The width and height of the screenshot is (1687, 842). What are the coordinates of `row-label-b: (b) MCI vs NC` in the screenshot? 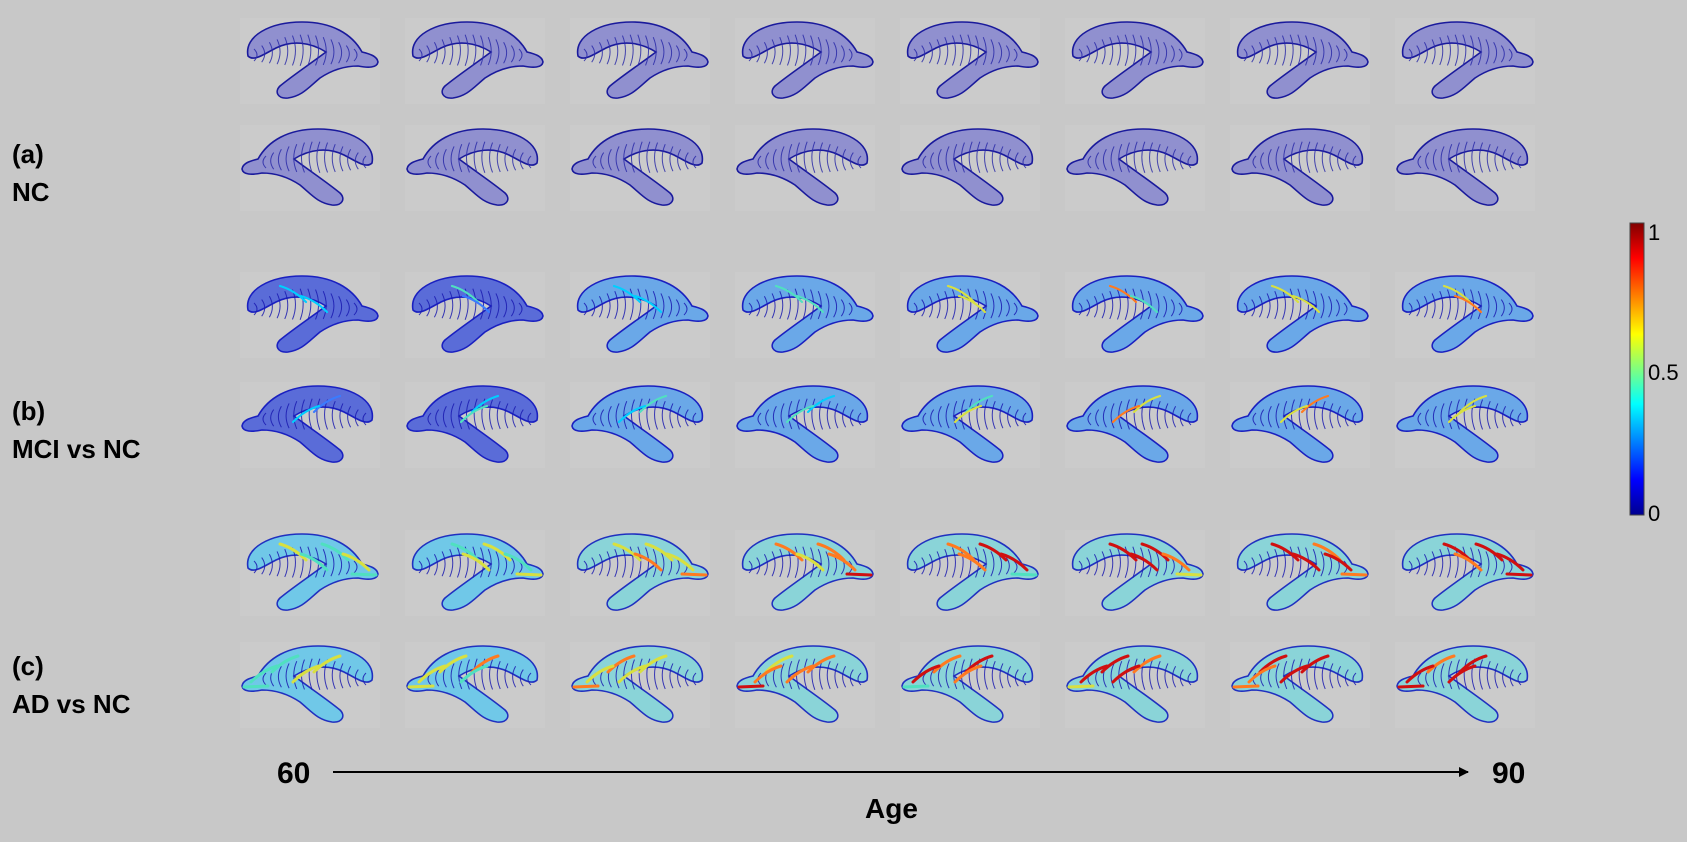 It's located at (76, 430).